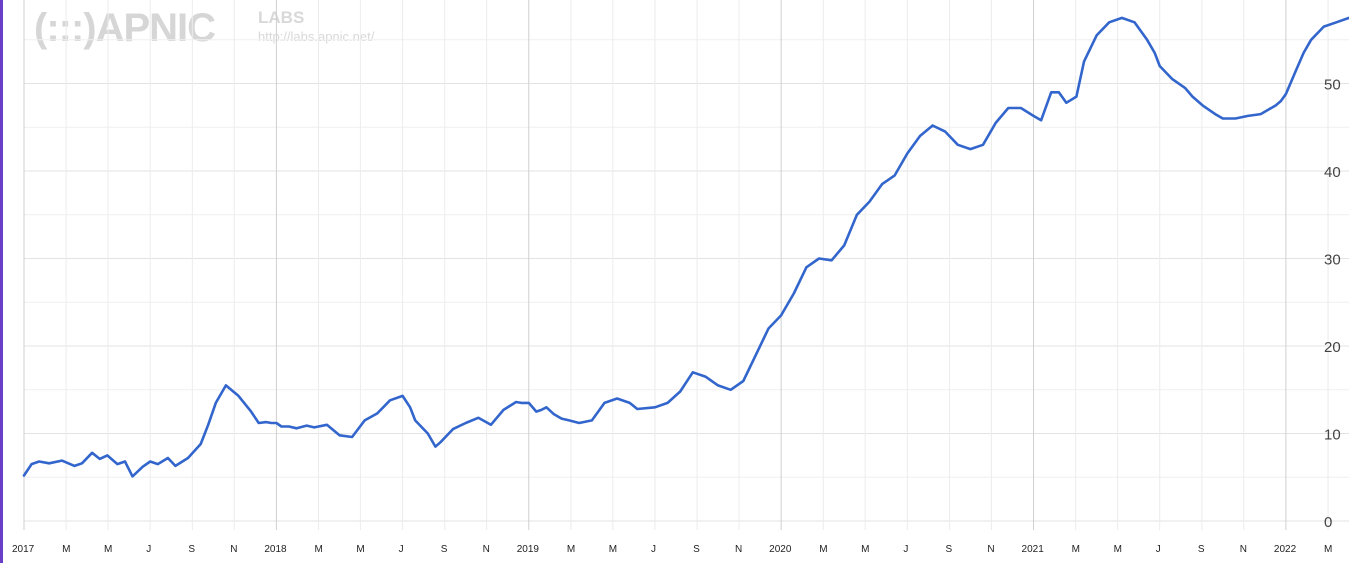 Image resolution: width=1349 pixels, height=563 pixels. What do you see at coordinates (1332, 347) in the screenshot?
I see `y-tick-label: 20` at bounding box center [1332, 347].